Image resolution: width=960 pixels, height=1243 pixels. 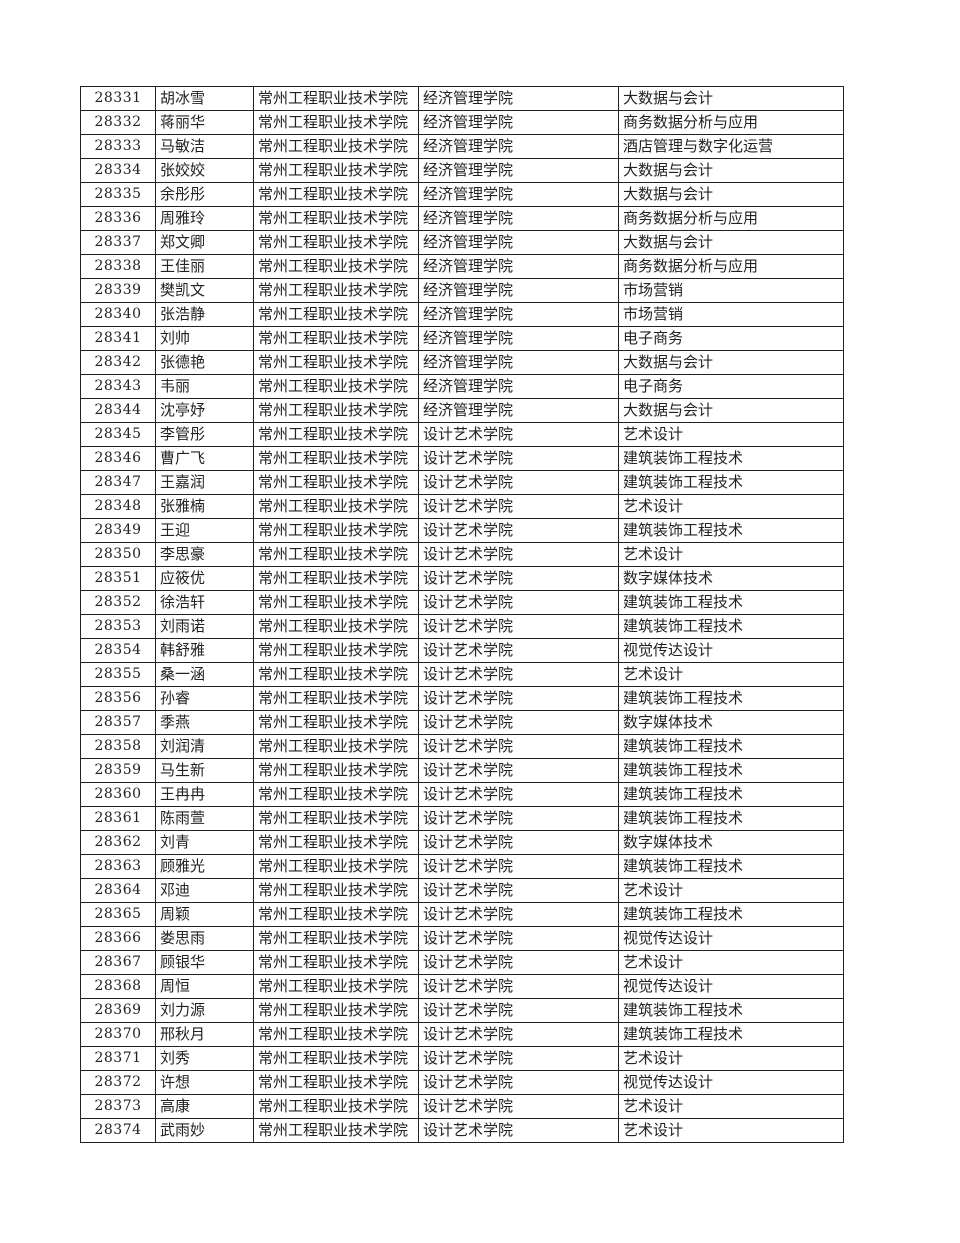 I want to click on cell-number: 28362, so click(x=118, y=842).